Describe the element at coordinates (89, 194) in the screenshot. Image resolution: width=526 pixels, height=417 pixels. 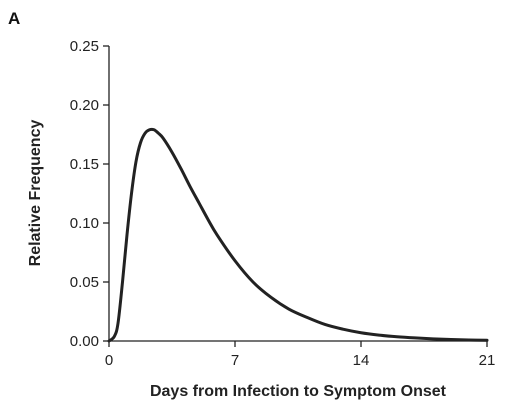
I see `y-ticks: 0.00 0.05 0.10 0.15 0.20 0.25` at that location.